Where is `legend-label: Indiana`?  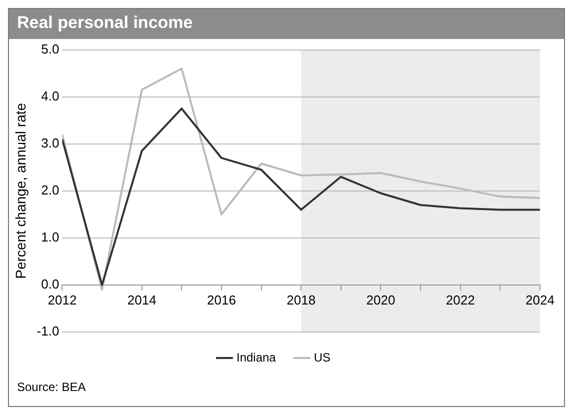 legend-label: Indiana is located at coordinates (256, 357).